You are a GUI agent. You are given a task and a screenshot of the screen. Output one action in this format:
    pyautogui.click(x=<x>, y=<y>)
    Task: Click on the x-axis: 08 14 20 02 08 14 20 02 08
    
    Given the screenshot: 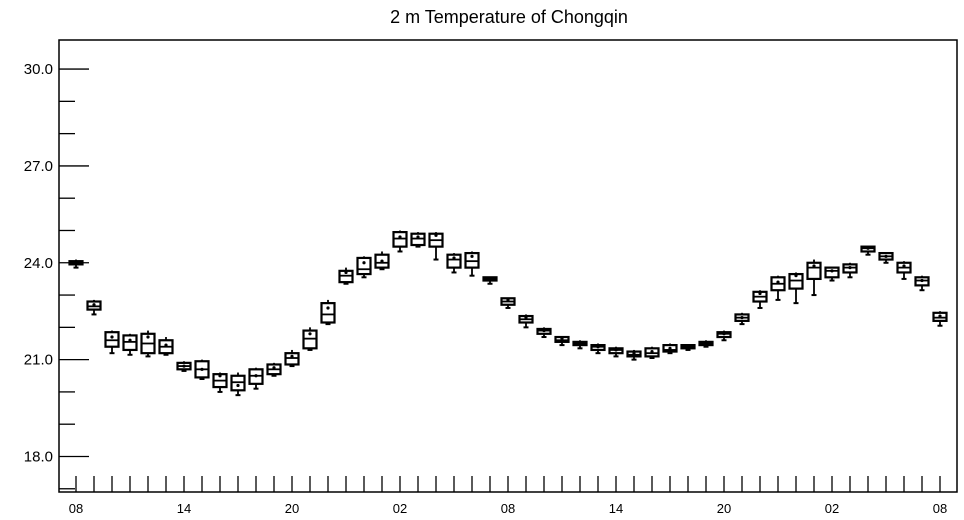 What is the action you would take?
    pyautogui.click(x=508, y=496)
    